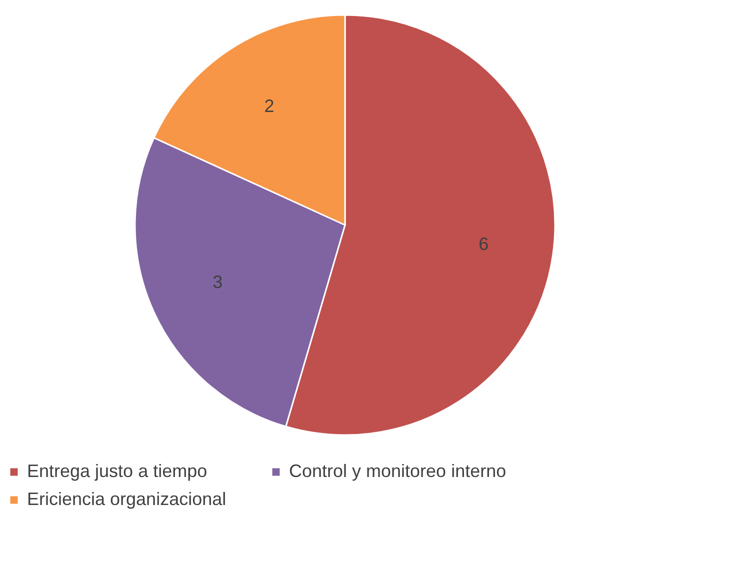 This screenshot has height=564, width=749. Describe the element at coordinates (269, 106) in the screenshot. I see `data-label: 2` at that location.